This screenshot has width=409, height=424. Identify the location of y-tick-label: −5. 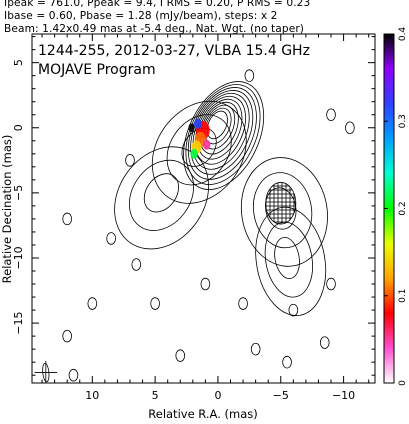
(18, 193).